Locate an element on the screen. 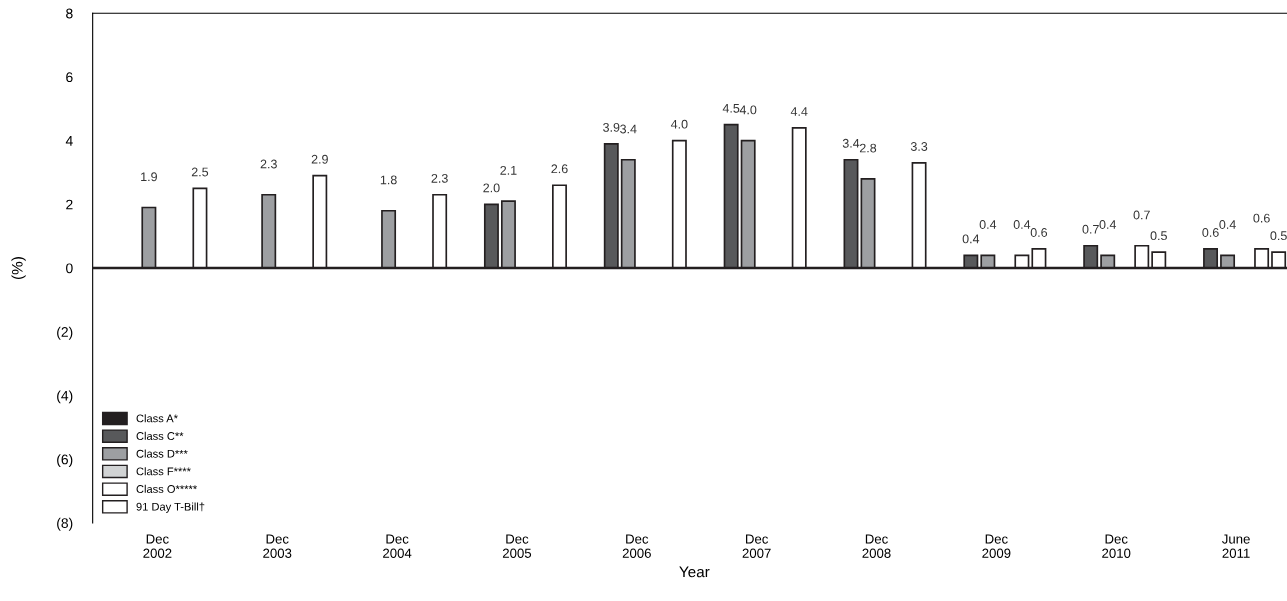 This screenshot has height=601, width=1287. y-tick-label: (6) is located at coordinates (65, 461).